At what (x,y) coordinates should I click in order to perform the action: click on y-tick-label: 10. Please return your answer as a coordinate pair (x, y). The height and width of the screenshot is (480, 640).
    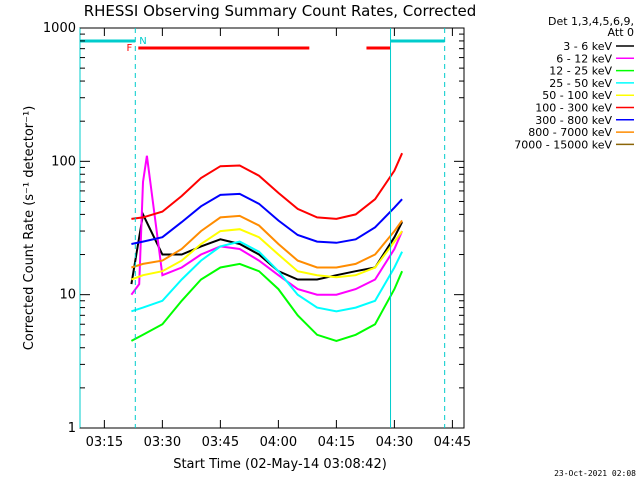
    Looking at the image, I should click on (67, 295).